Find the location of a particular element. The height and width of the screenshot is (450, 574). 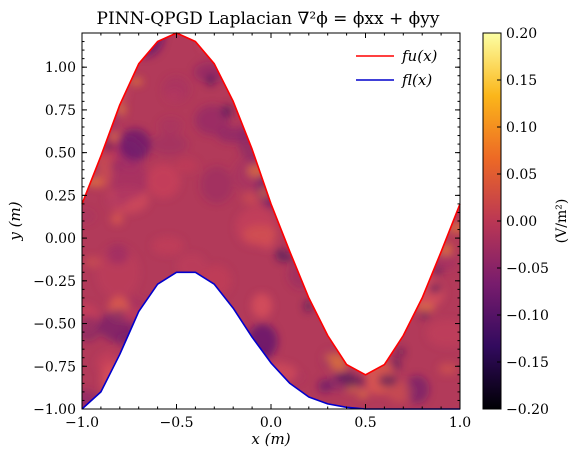

x-tick-label: −0.5 is located at coordinates (177, 423).